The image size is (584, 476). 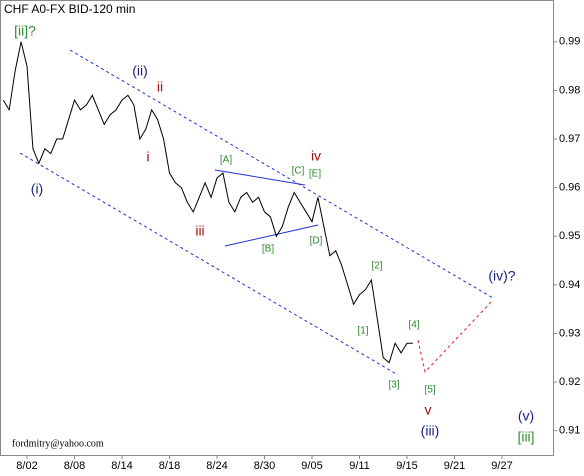 I want to click on wave-label: [ii]?, so click(x=25, y=31).